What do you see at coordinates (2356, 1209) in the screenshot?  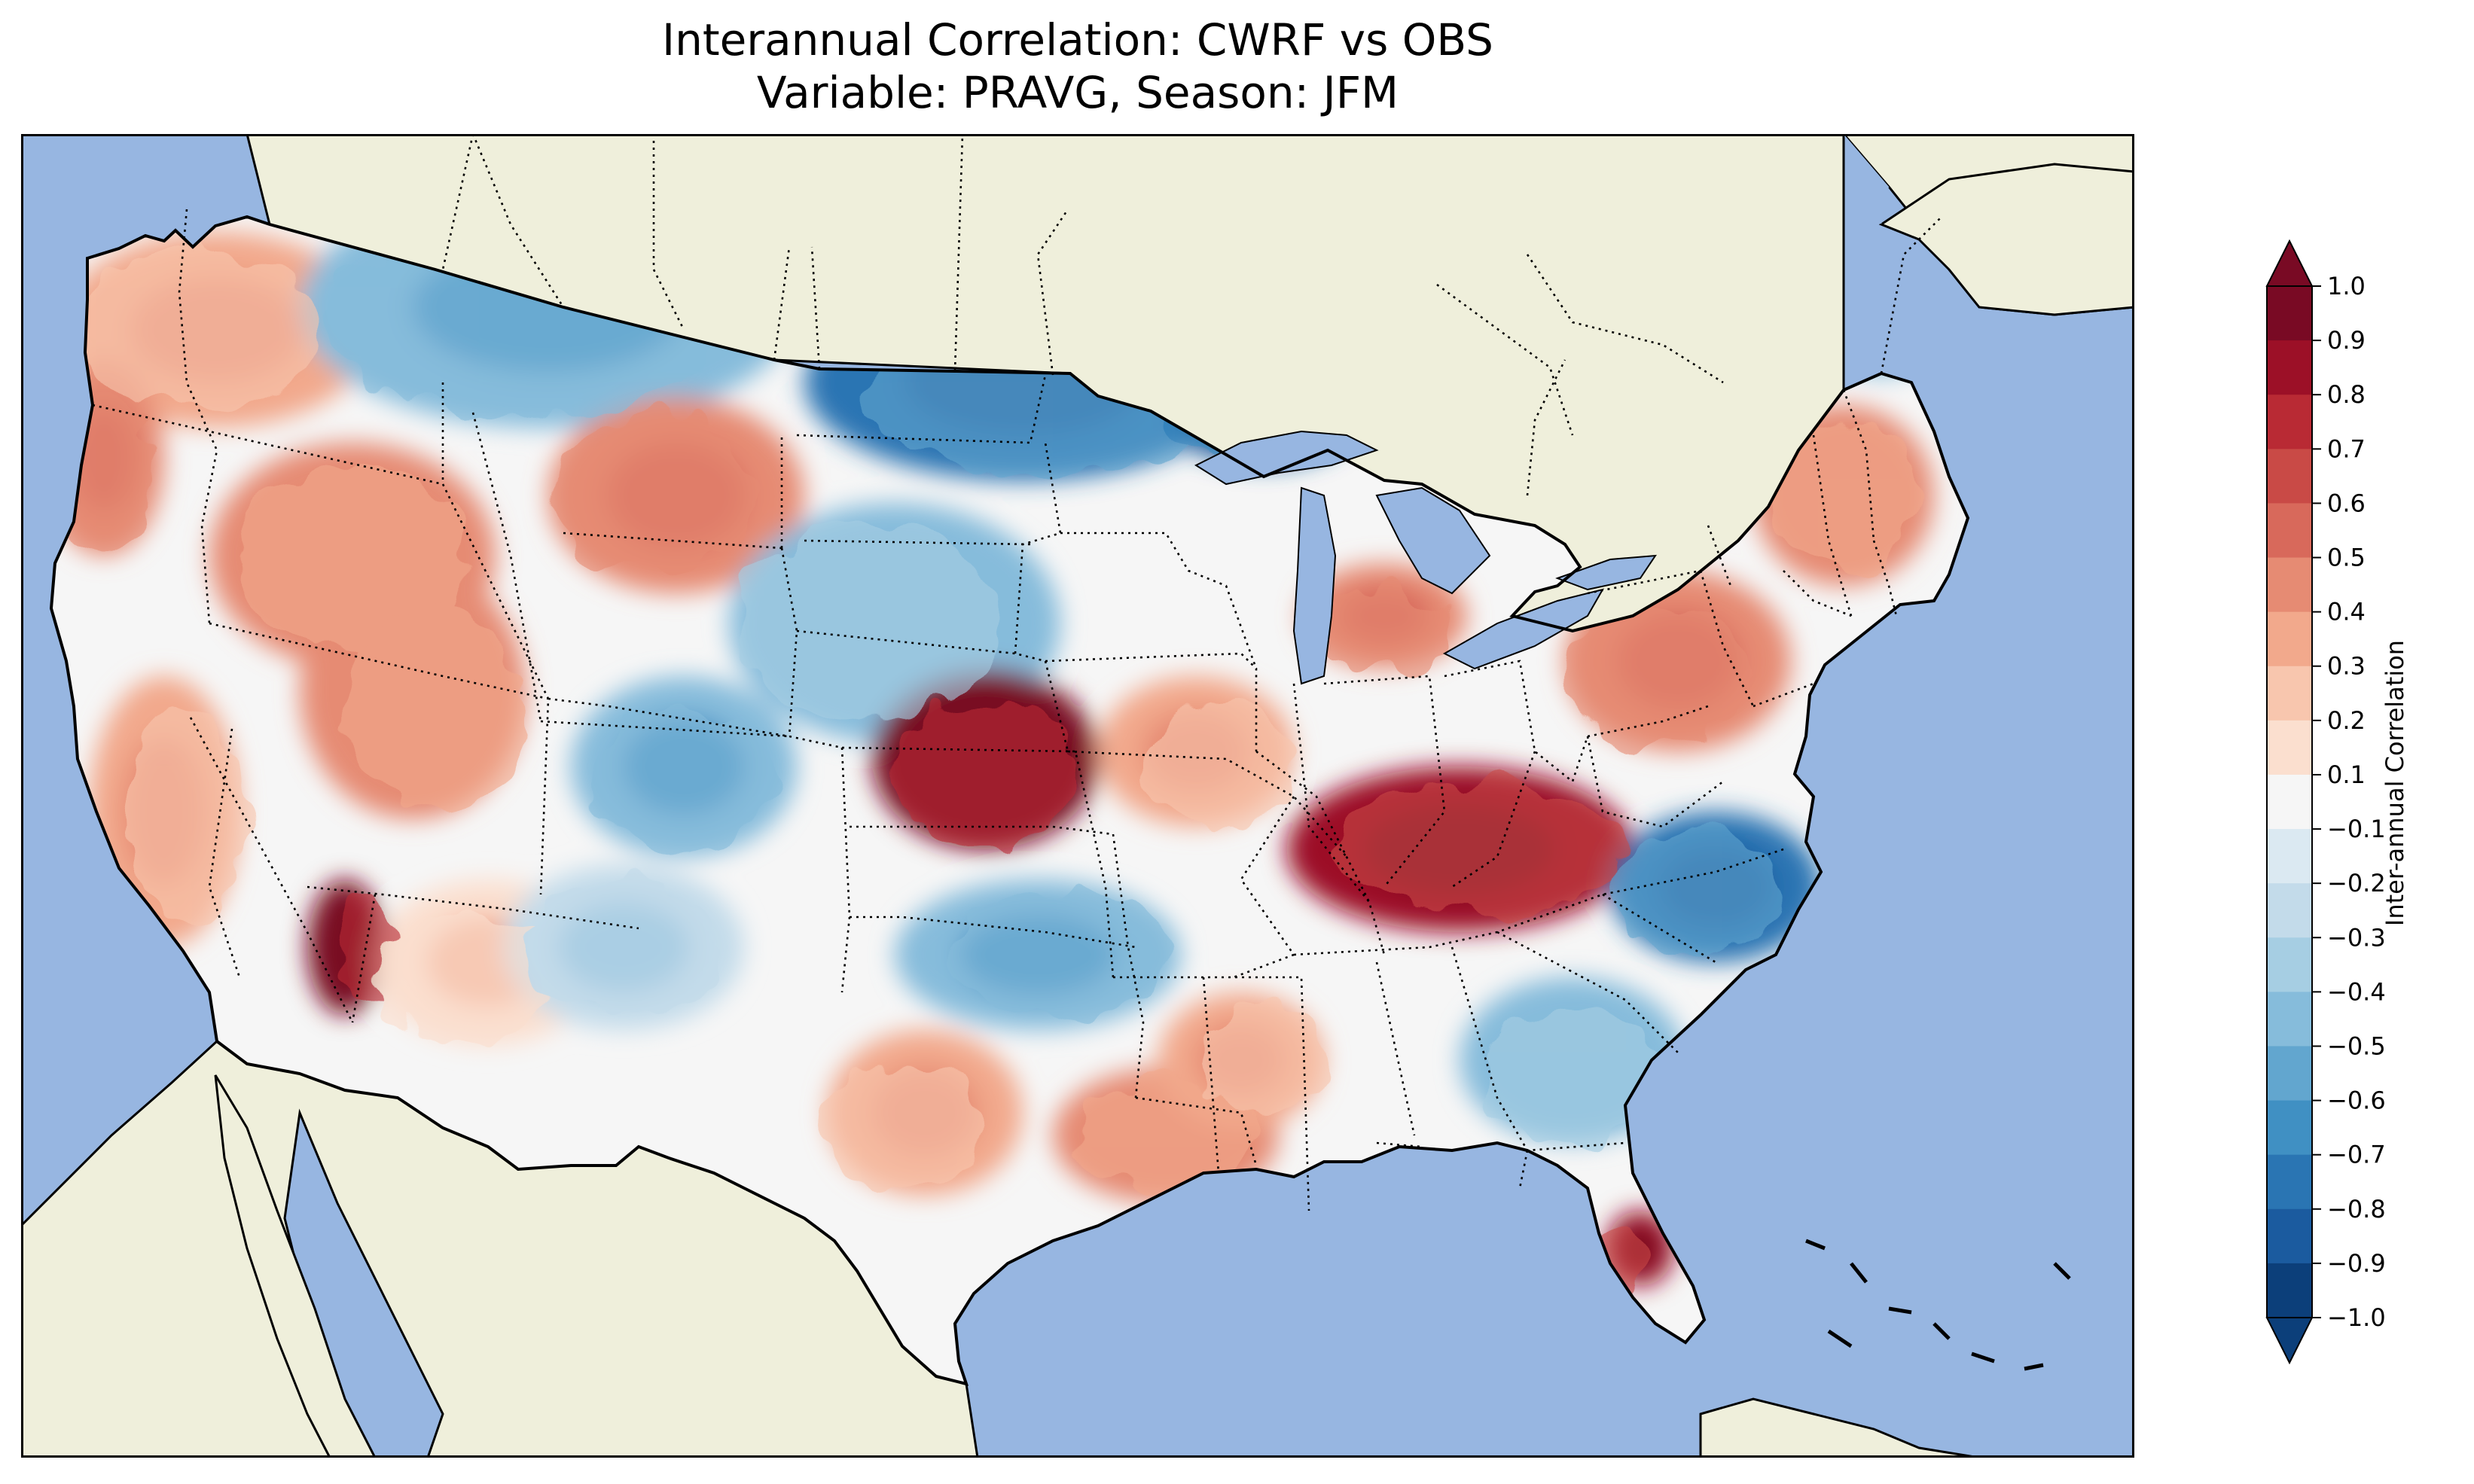 I see `colorbar-tick-label: −0.8` at bounding box center [2356, 1209].